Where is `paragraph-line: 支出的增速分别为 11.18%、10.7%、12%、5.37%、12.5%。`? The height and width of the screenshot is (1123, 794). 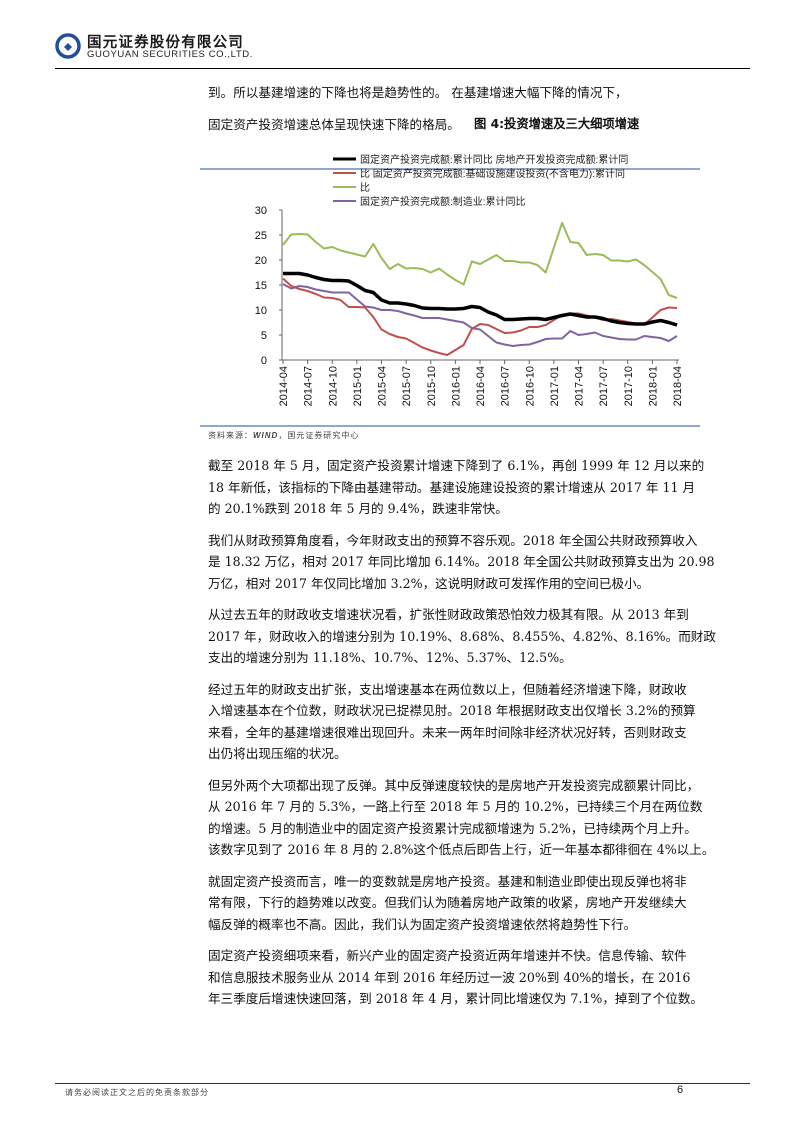
paragraph-line: 支出的增速分别为 11.18%、10.7%、12%、5.37%、12.5%。 is located at coordinates (390, 657).